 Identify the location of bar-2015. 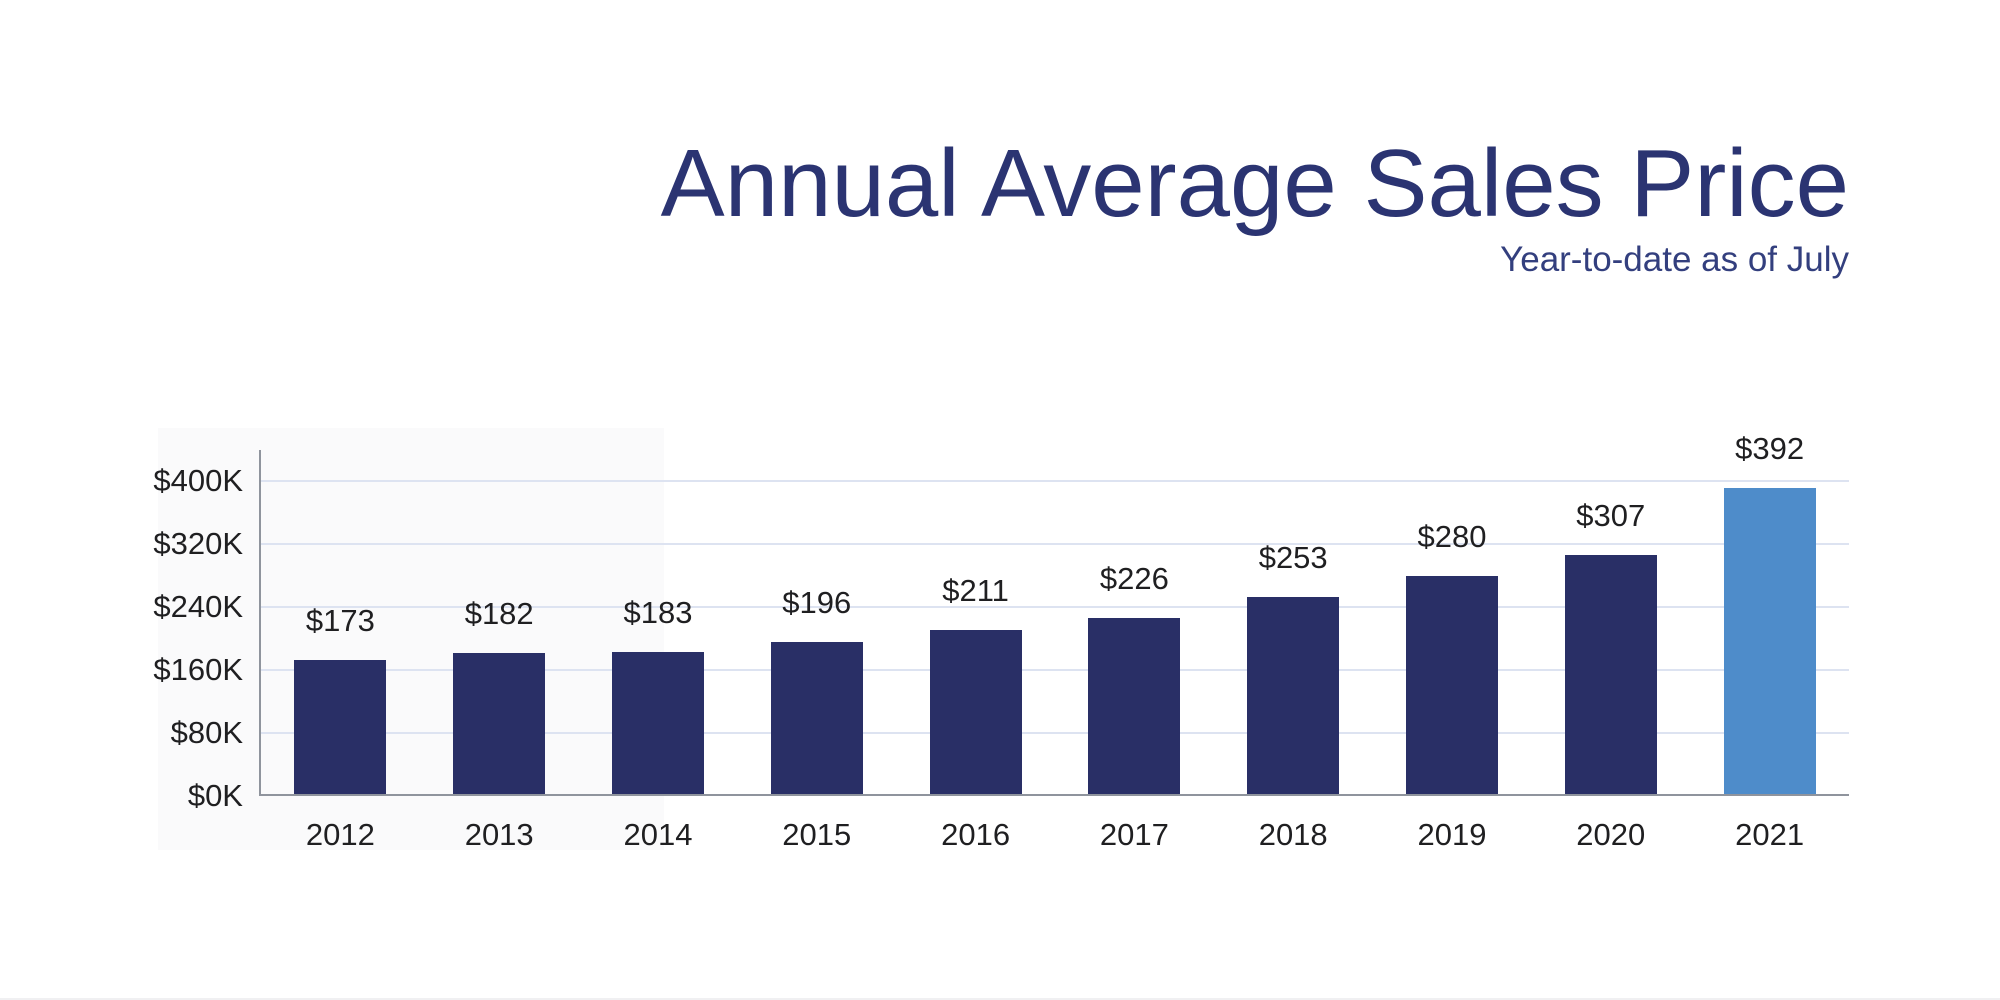
(816, 718).